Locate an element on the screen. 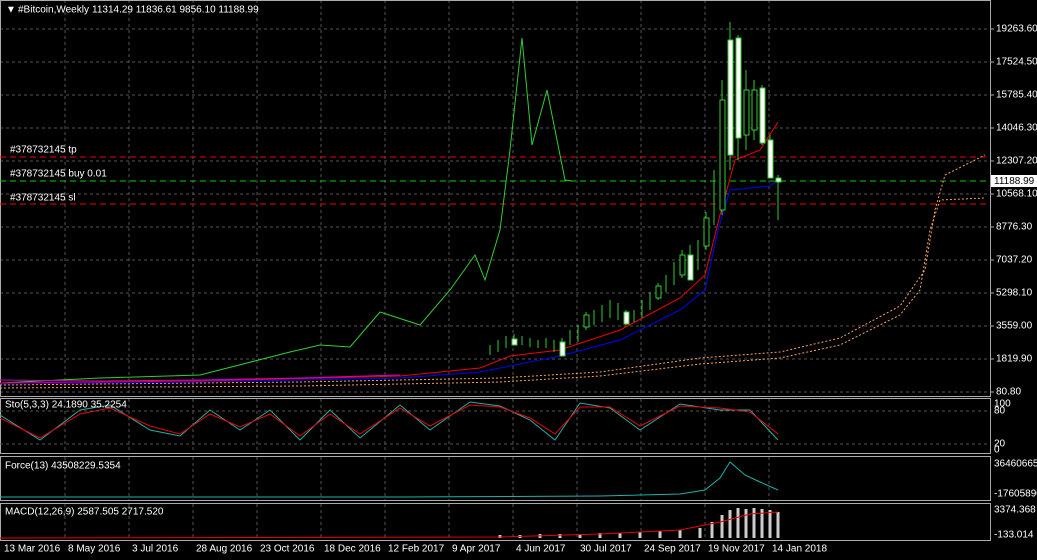 The width and height of the screenshot is (1037, 560). price-label: 7037.20 is located at coordinates (1014, 260).